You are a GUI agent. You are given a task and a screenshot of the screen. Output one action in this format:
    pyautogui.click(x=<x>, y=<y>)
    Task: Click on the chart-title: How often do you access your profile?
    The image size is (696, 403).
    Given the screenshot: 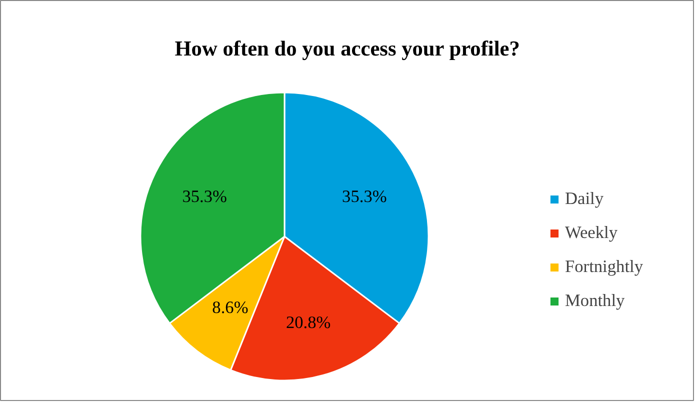 What is the action you would take?
    pyautogui.click(x=347, y=48)
    